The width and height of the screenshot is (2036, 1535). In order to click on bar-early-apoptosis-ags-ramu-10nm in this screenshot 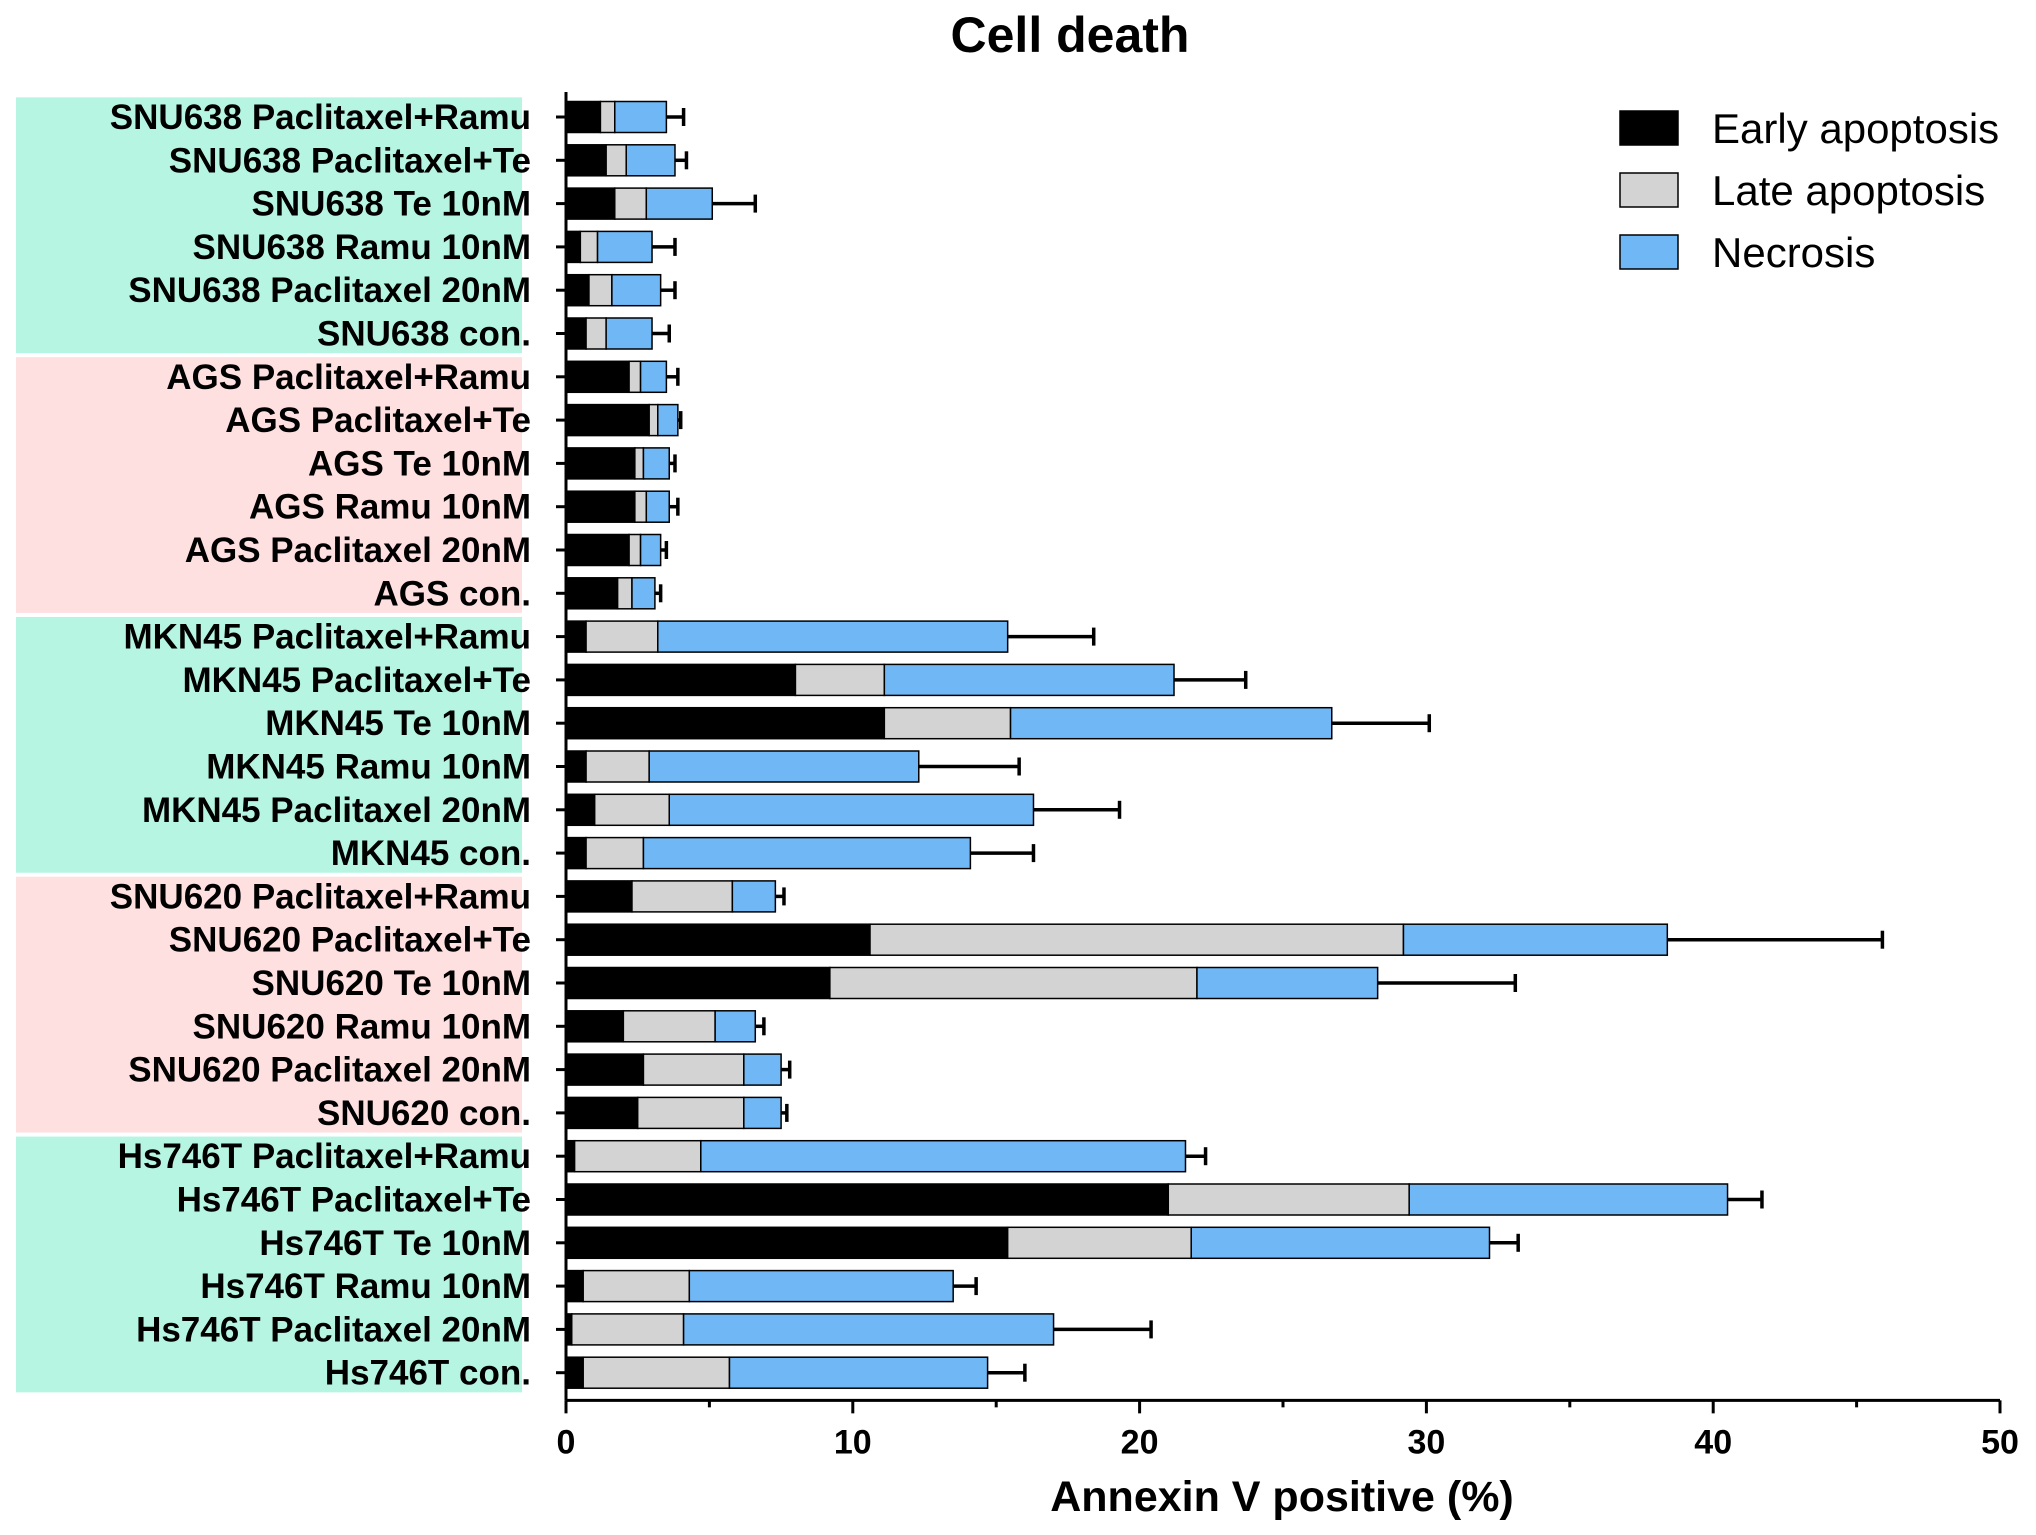, I will do `click(600, 506)`.